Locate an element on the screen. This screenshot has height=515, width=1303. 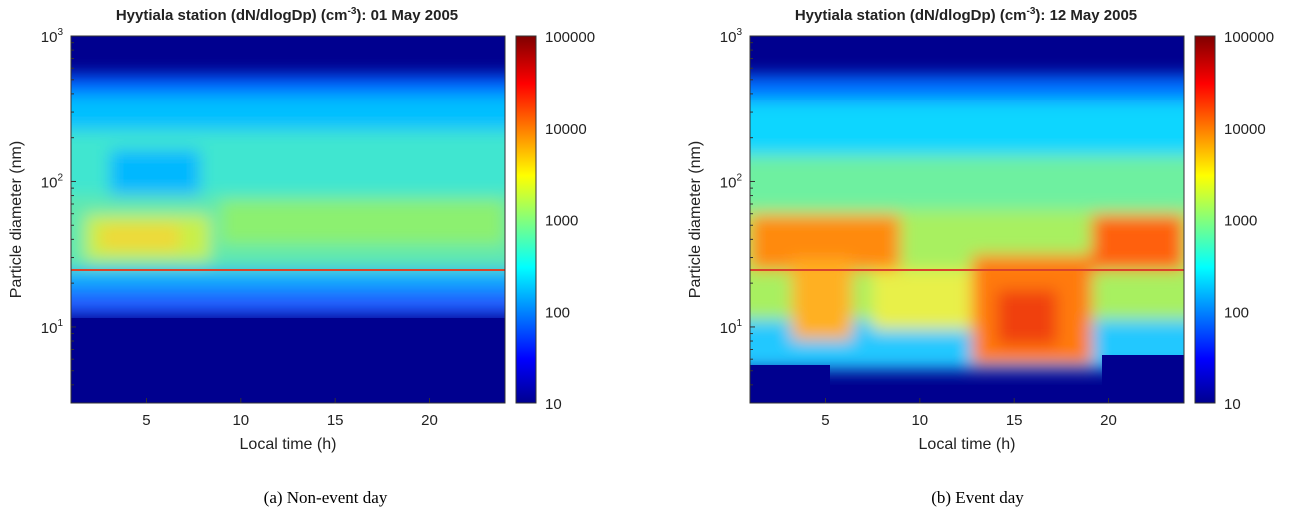
figure-caption: (a) Non-event day is located at coordinates (325, 497).